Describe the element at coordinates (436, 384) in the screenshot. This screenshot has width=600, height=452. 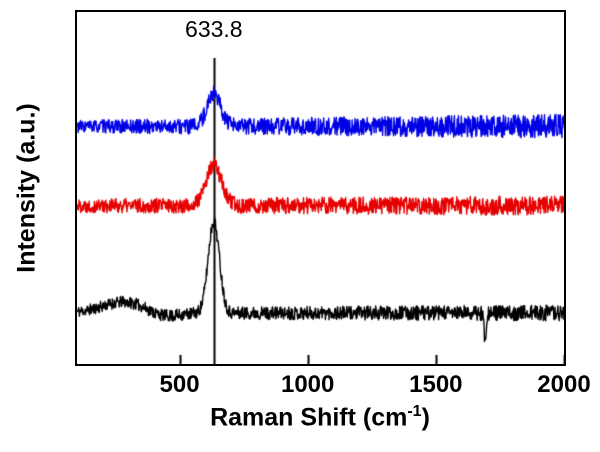
I see `x-tick-label-1500: 1500` at that location.